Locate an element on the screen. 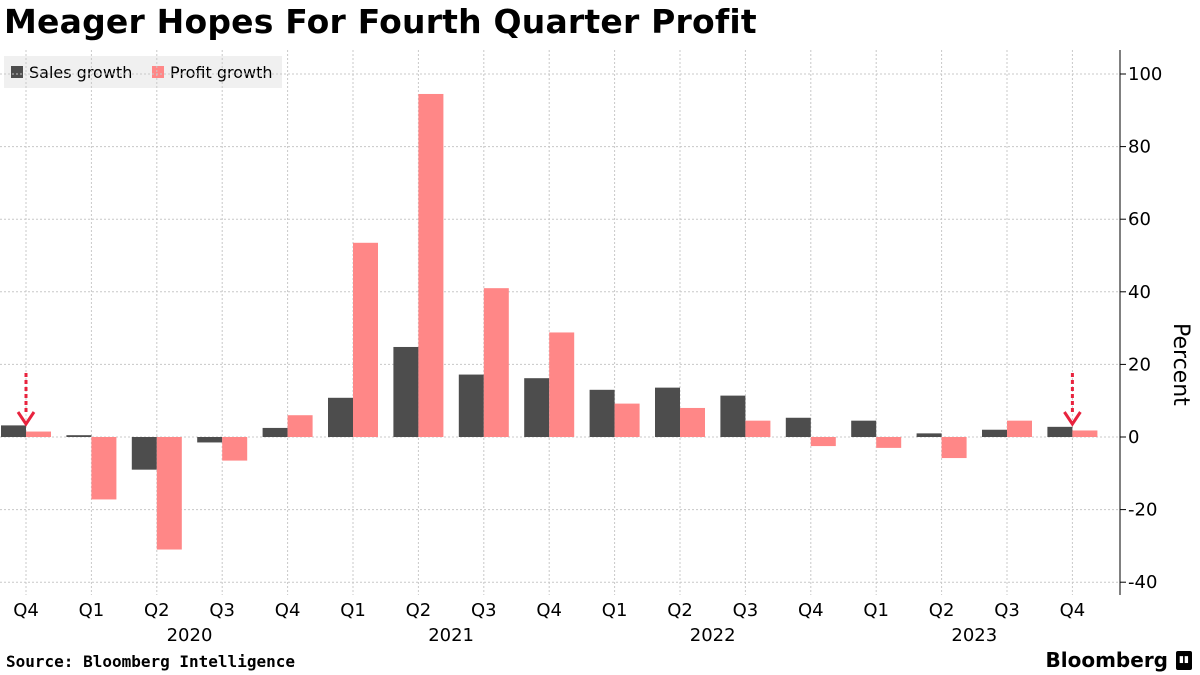  y-tick-label: 20 is located at coordinates (1139, 364).